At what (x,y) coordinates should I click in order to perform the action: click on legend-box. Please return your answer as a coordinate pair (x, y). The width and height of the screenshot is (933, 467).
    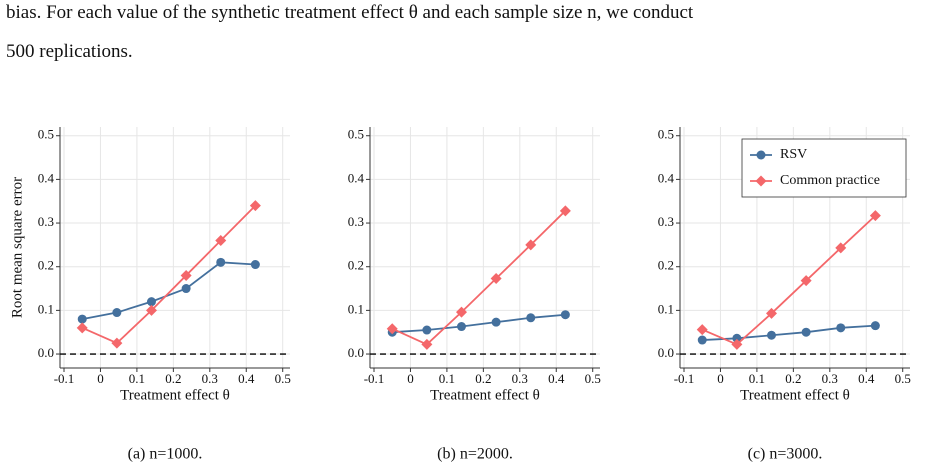
    Looking at the image, I should click on (824, 168).